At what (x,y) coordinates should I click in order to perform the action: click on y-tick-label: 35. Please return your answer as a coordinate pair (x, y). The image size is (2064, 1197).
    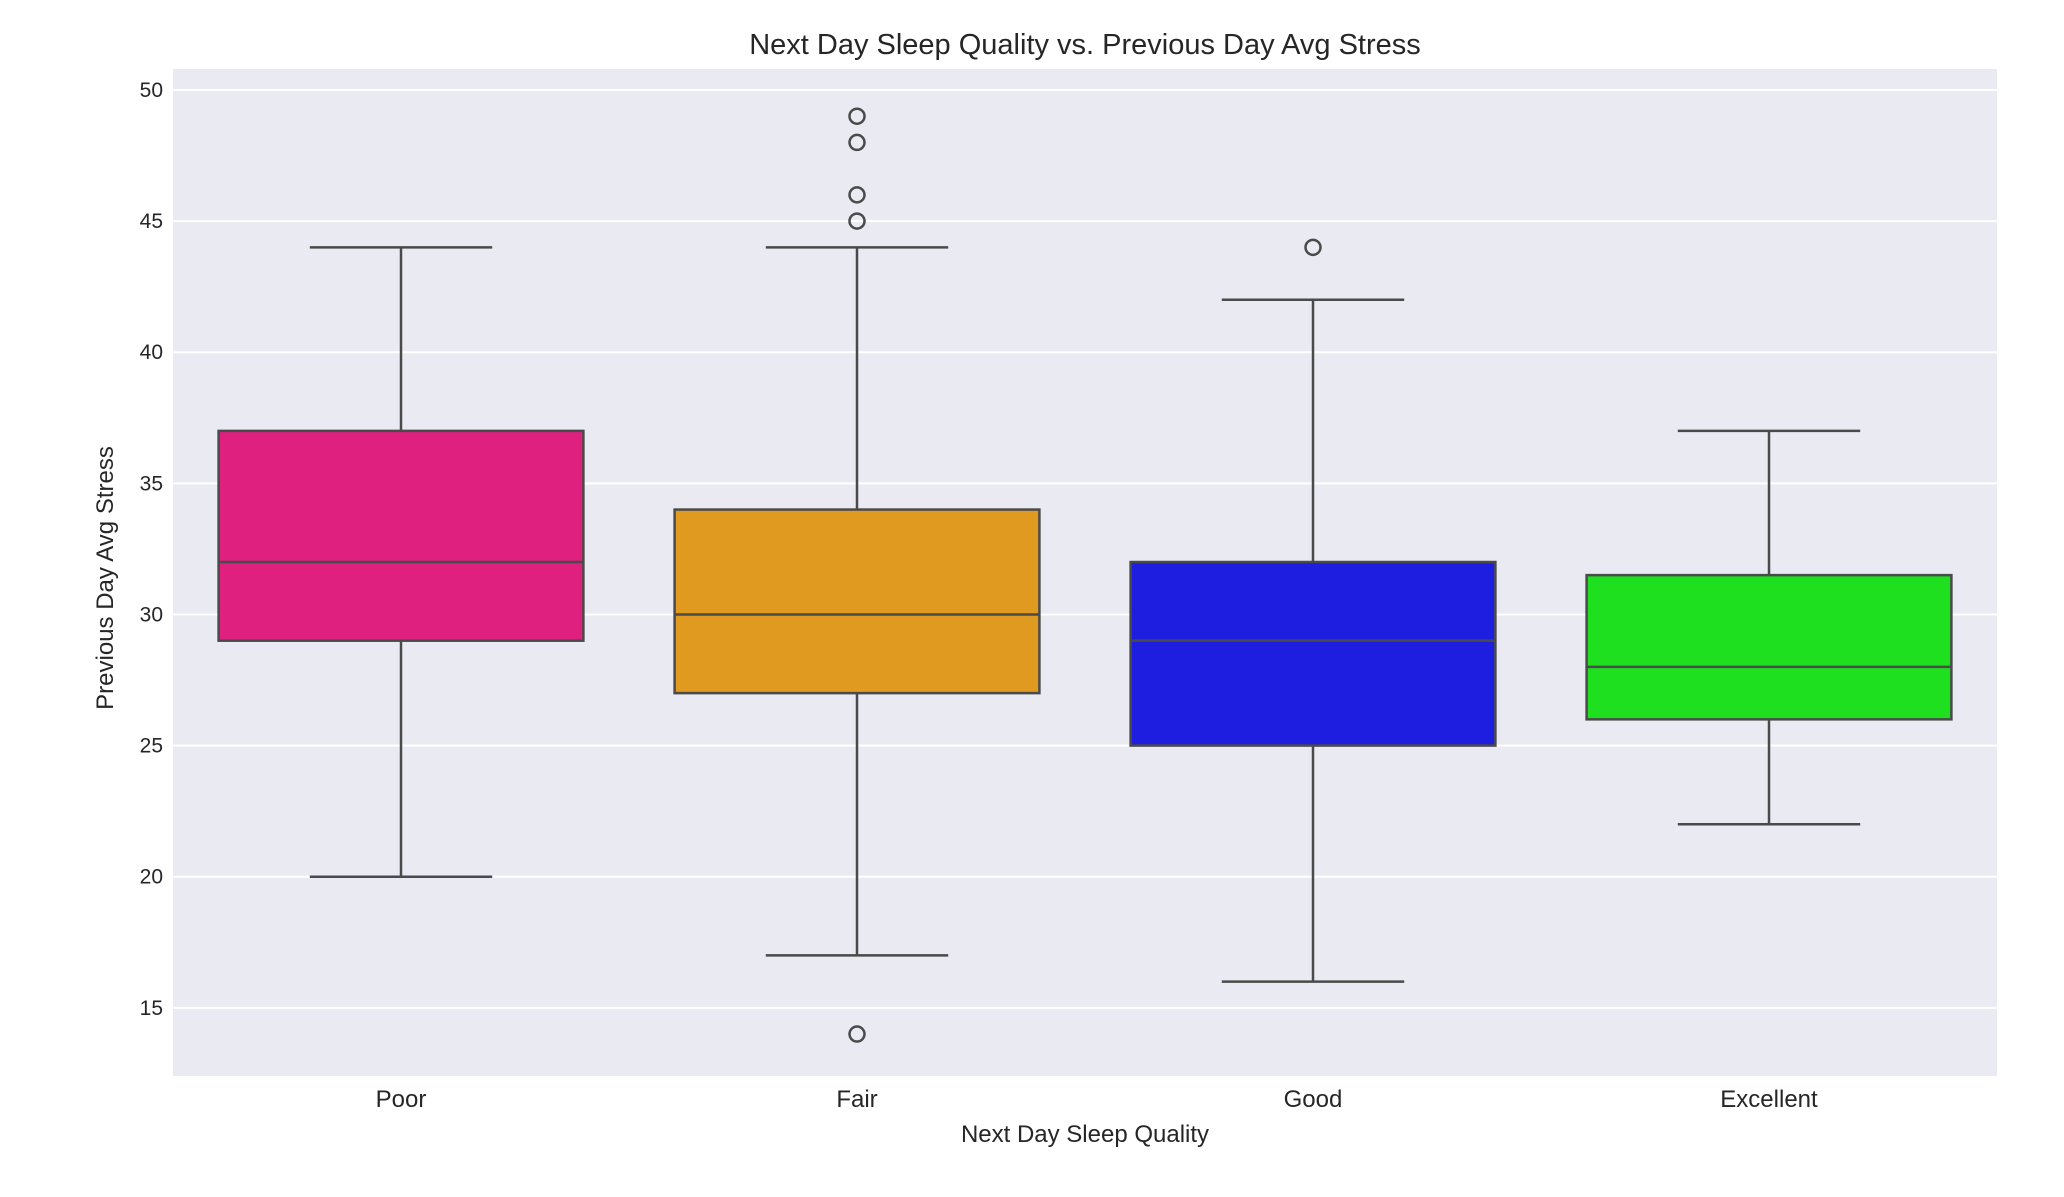
    Looking at the image, I should click on (151, 483).